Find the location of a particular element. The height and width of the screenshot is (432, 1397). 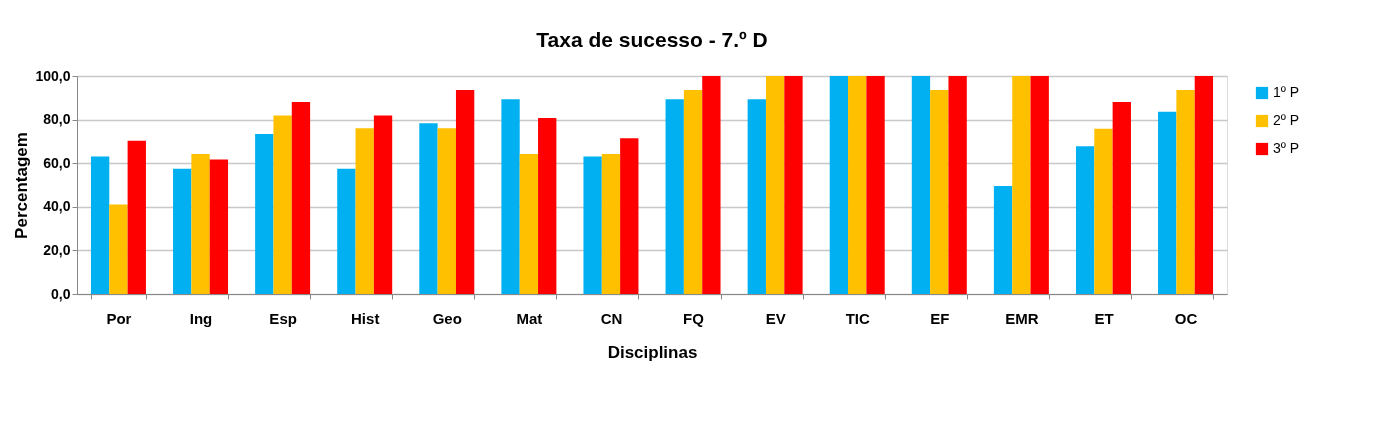

x-tick-label: Hist is located at coordinates (365, 318).